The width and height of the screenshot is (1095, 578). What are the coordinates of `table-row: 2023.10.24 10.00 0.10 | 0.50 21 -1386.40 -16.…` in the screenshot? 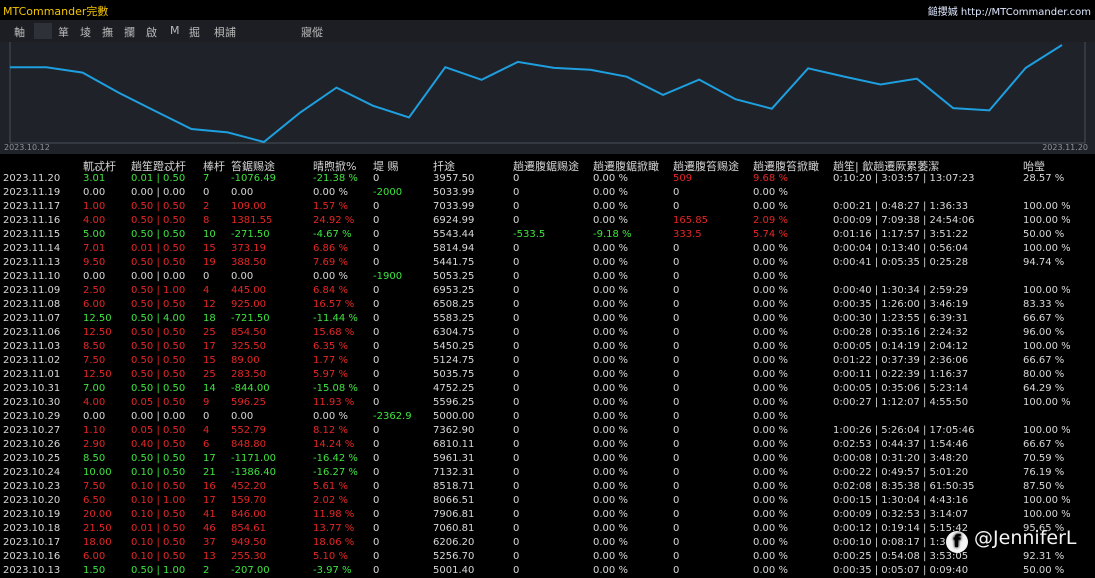 It's located at (547, 473).